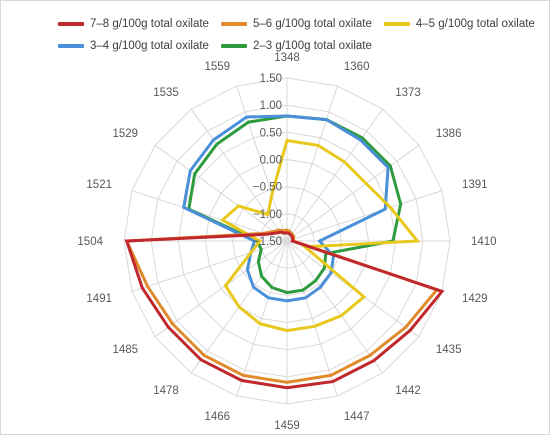  I want to click on tick-label-1: −1.00, so click(267, 215).